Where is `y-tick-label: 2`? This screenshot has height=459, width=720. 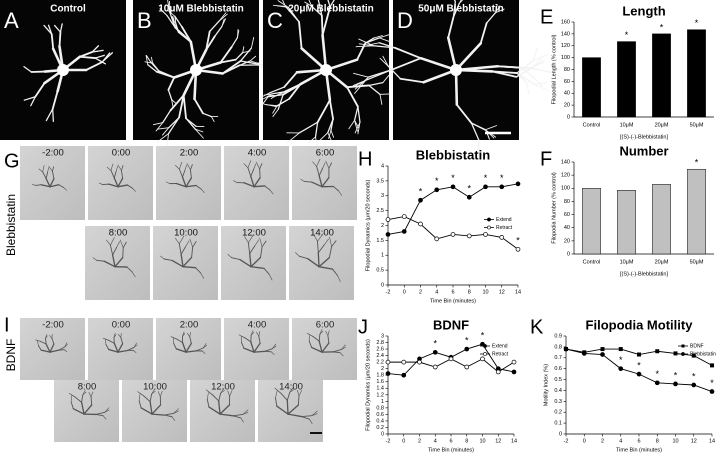
y-tick-label: 2 is located at coordinates (382, 226).